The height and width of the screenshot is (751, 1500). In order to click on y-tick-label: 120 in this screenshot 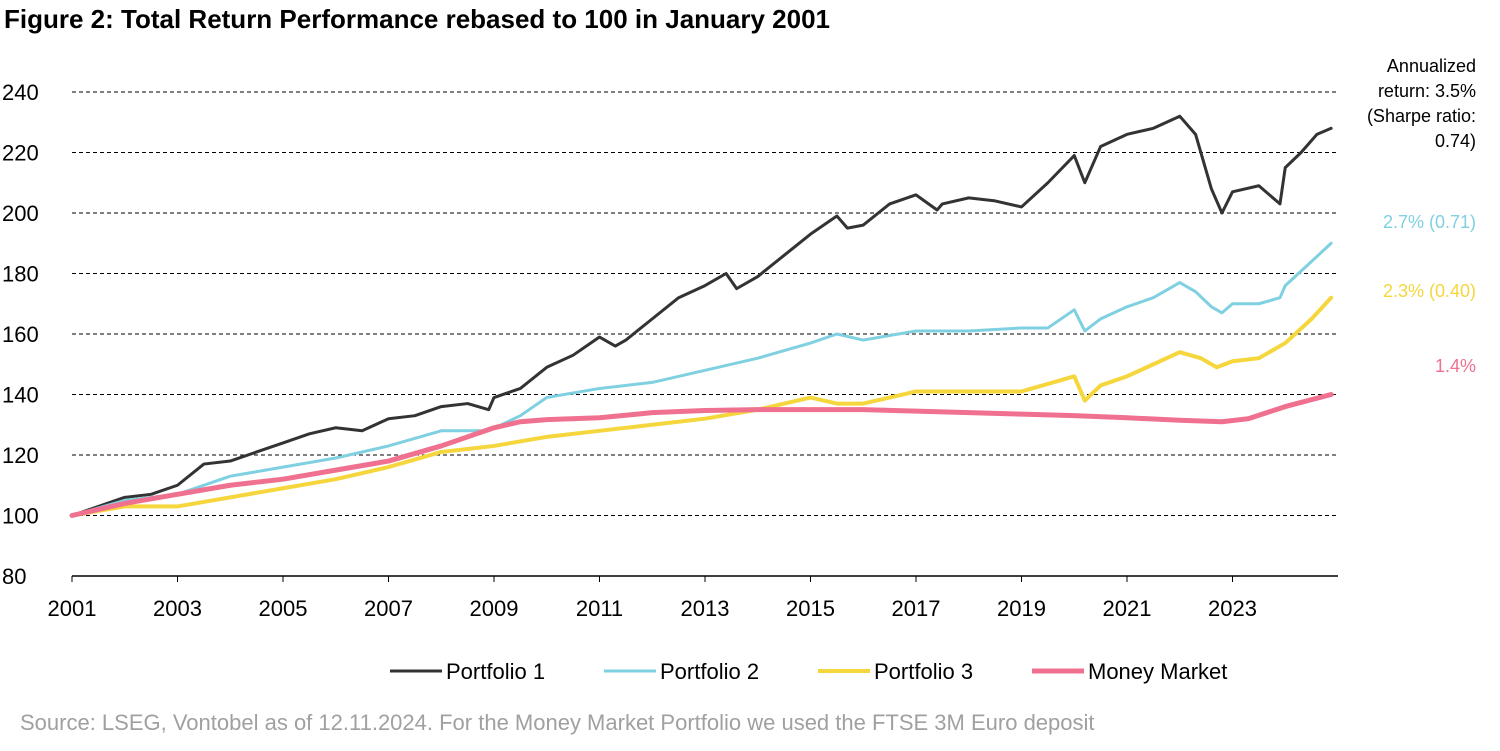, I will do `click(20, 455)`.